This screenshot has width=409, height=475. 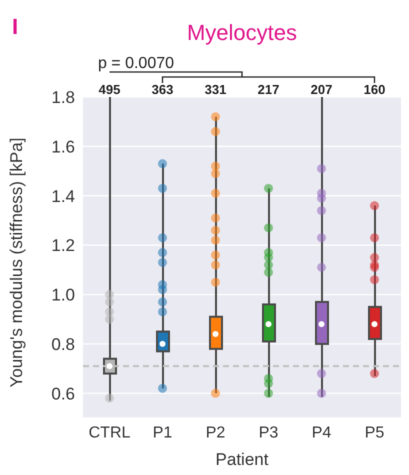 I want to click on y-tick-label: 1.0, so click(x=63, y=295).